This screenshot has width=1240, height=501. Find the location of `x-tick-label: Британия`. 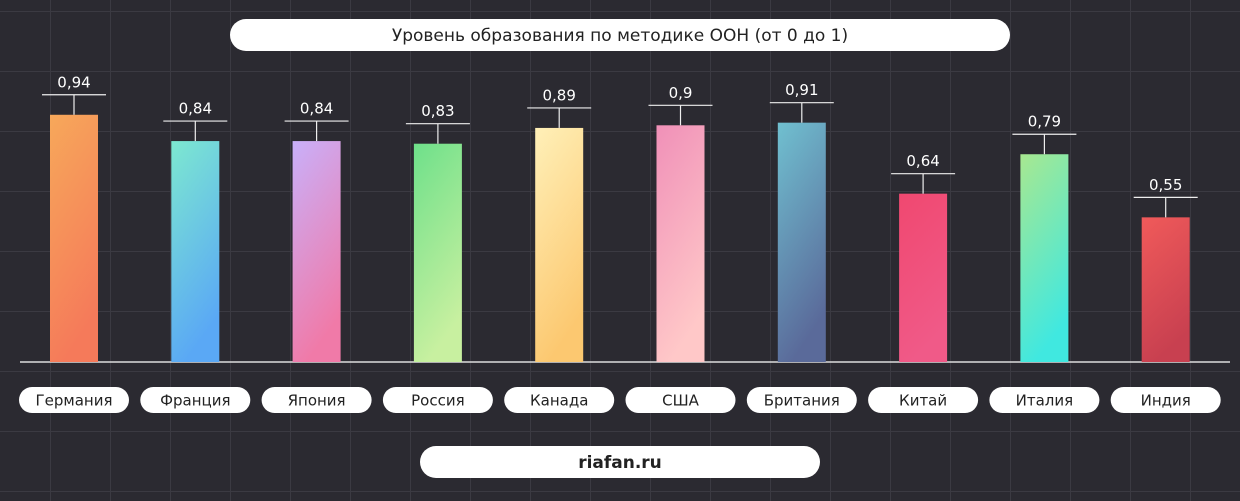

x-tick-label: Британия is located at coordinates (802, 401).